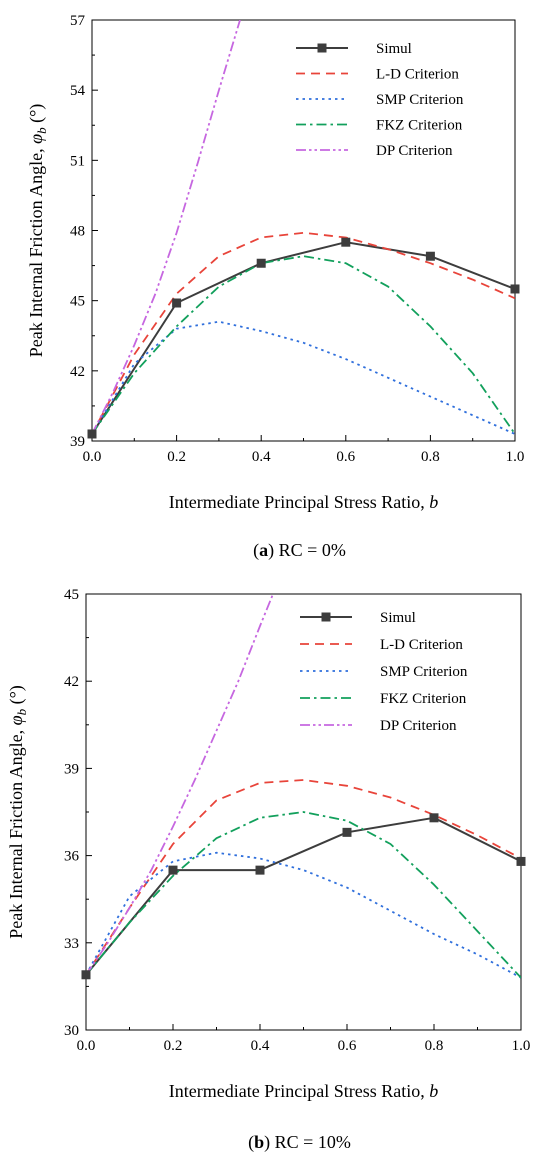 The height and width of the screenshot is (1168, 550). Describe the element at coordinates (71, 944) in the screenshot. I see `y-tick-label: 33` at that location.